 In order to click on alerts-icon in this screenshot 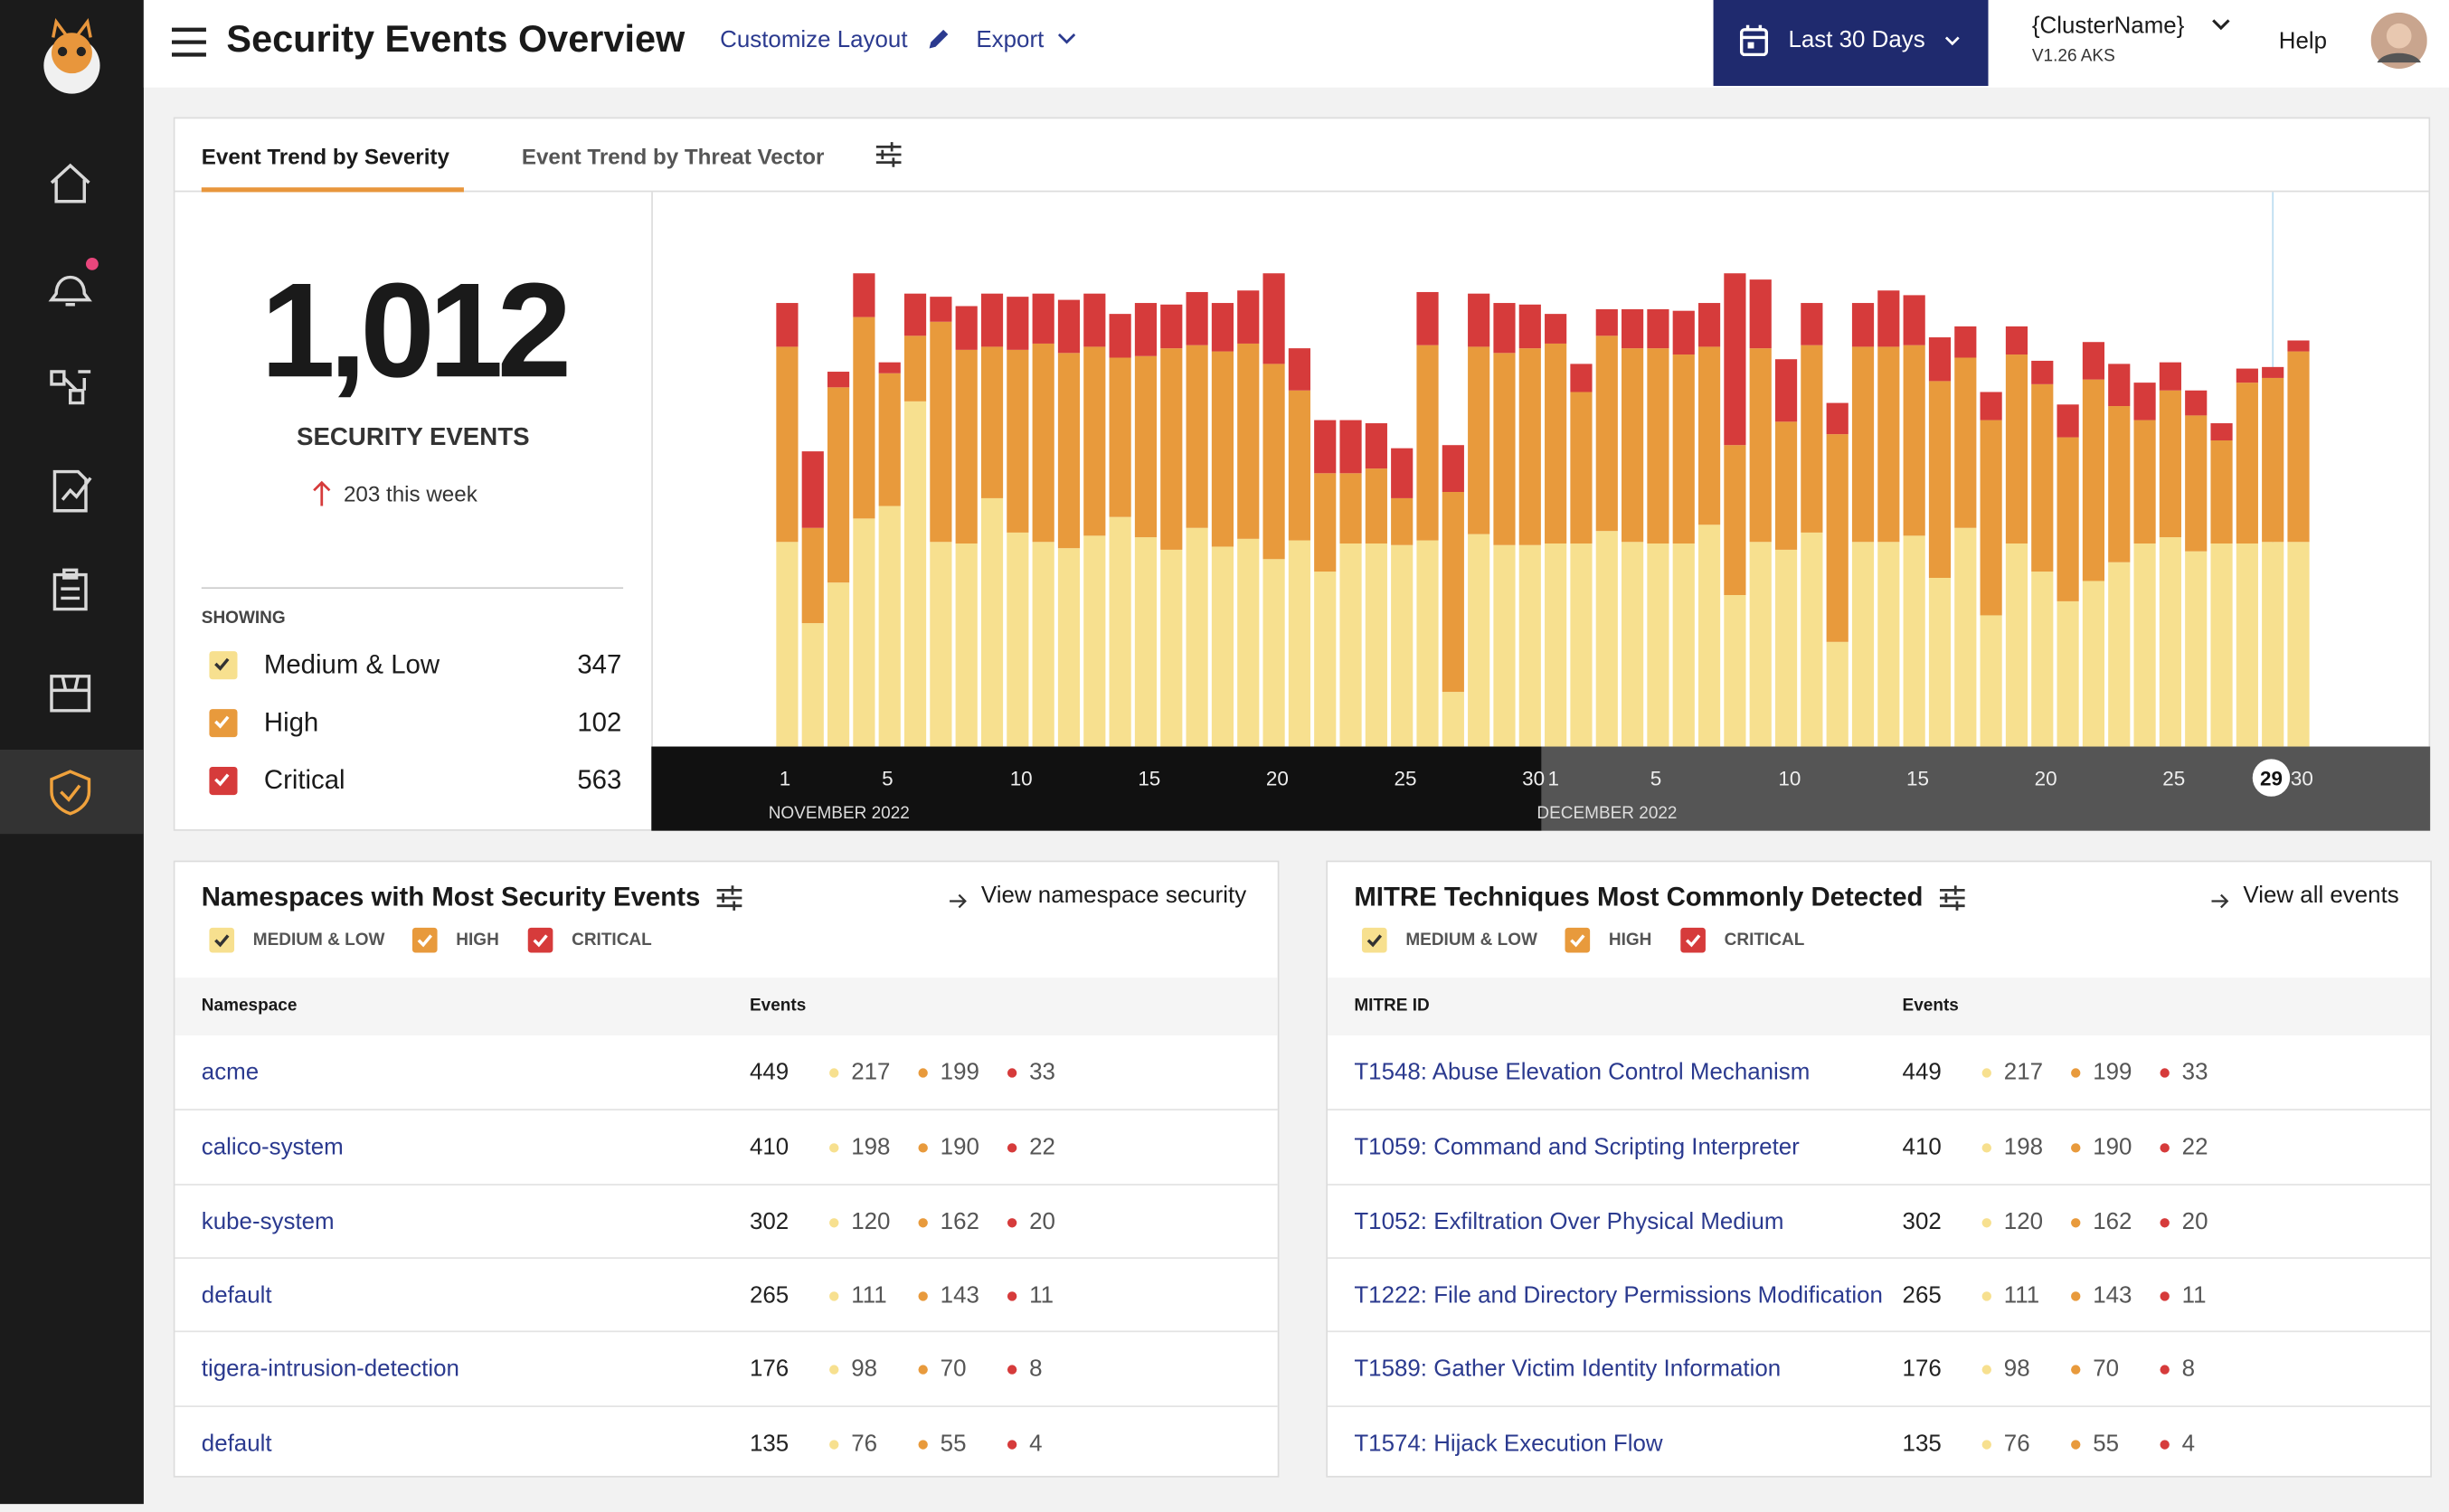, I will do `click(70, 291)`.